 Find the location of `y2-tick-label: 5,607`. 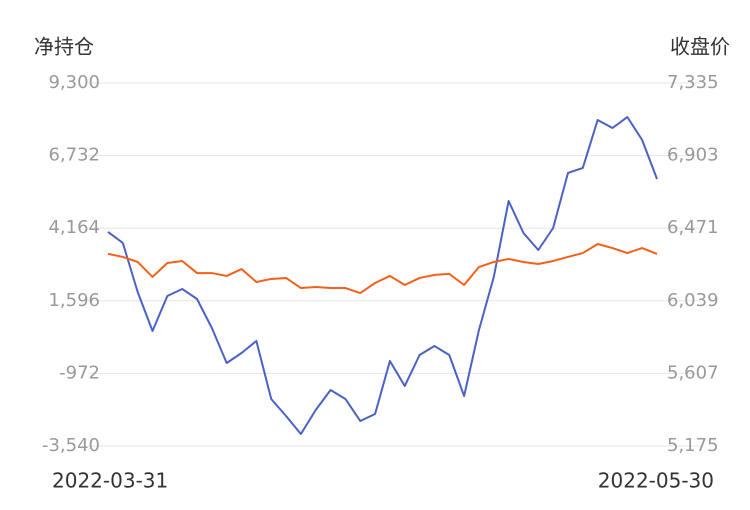

y2-tick-label: 5,607 is located at coordinates (693, 372).